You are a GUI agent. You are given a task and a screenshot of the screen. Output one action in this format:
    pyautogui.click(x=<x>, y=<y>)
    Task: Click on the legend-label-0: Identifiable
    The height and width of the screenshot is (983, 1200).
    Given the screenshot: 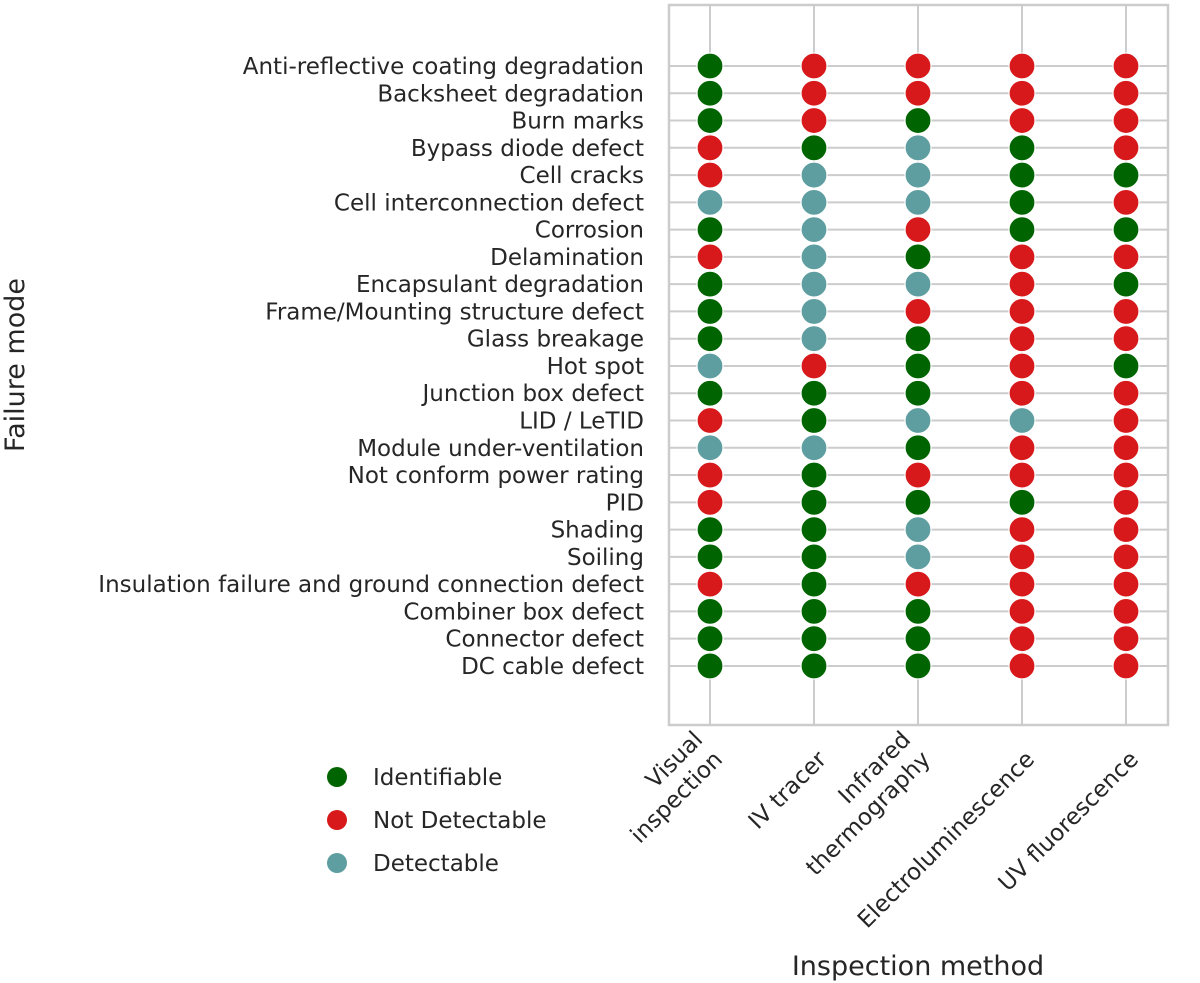 What is the action you would take?
    pyautogui.click(x=437, y=778)
    